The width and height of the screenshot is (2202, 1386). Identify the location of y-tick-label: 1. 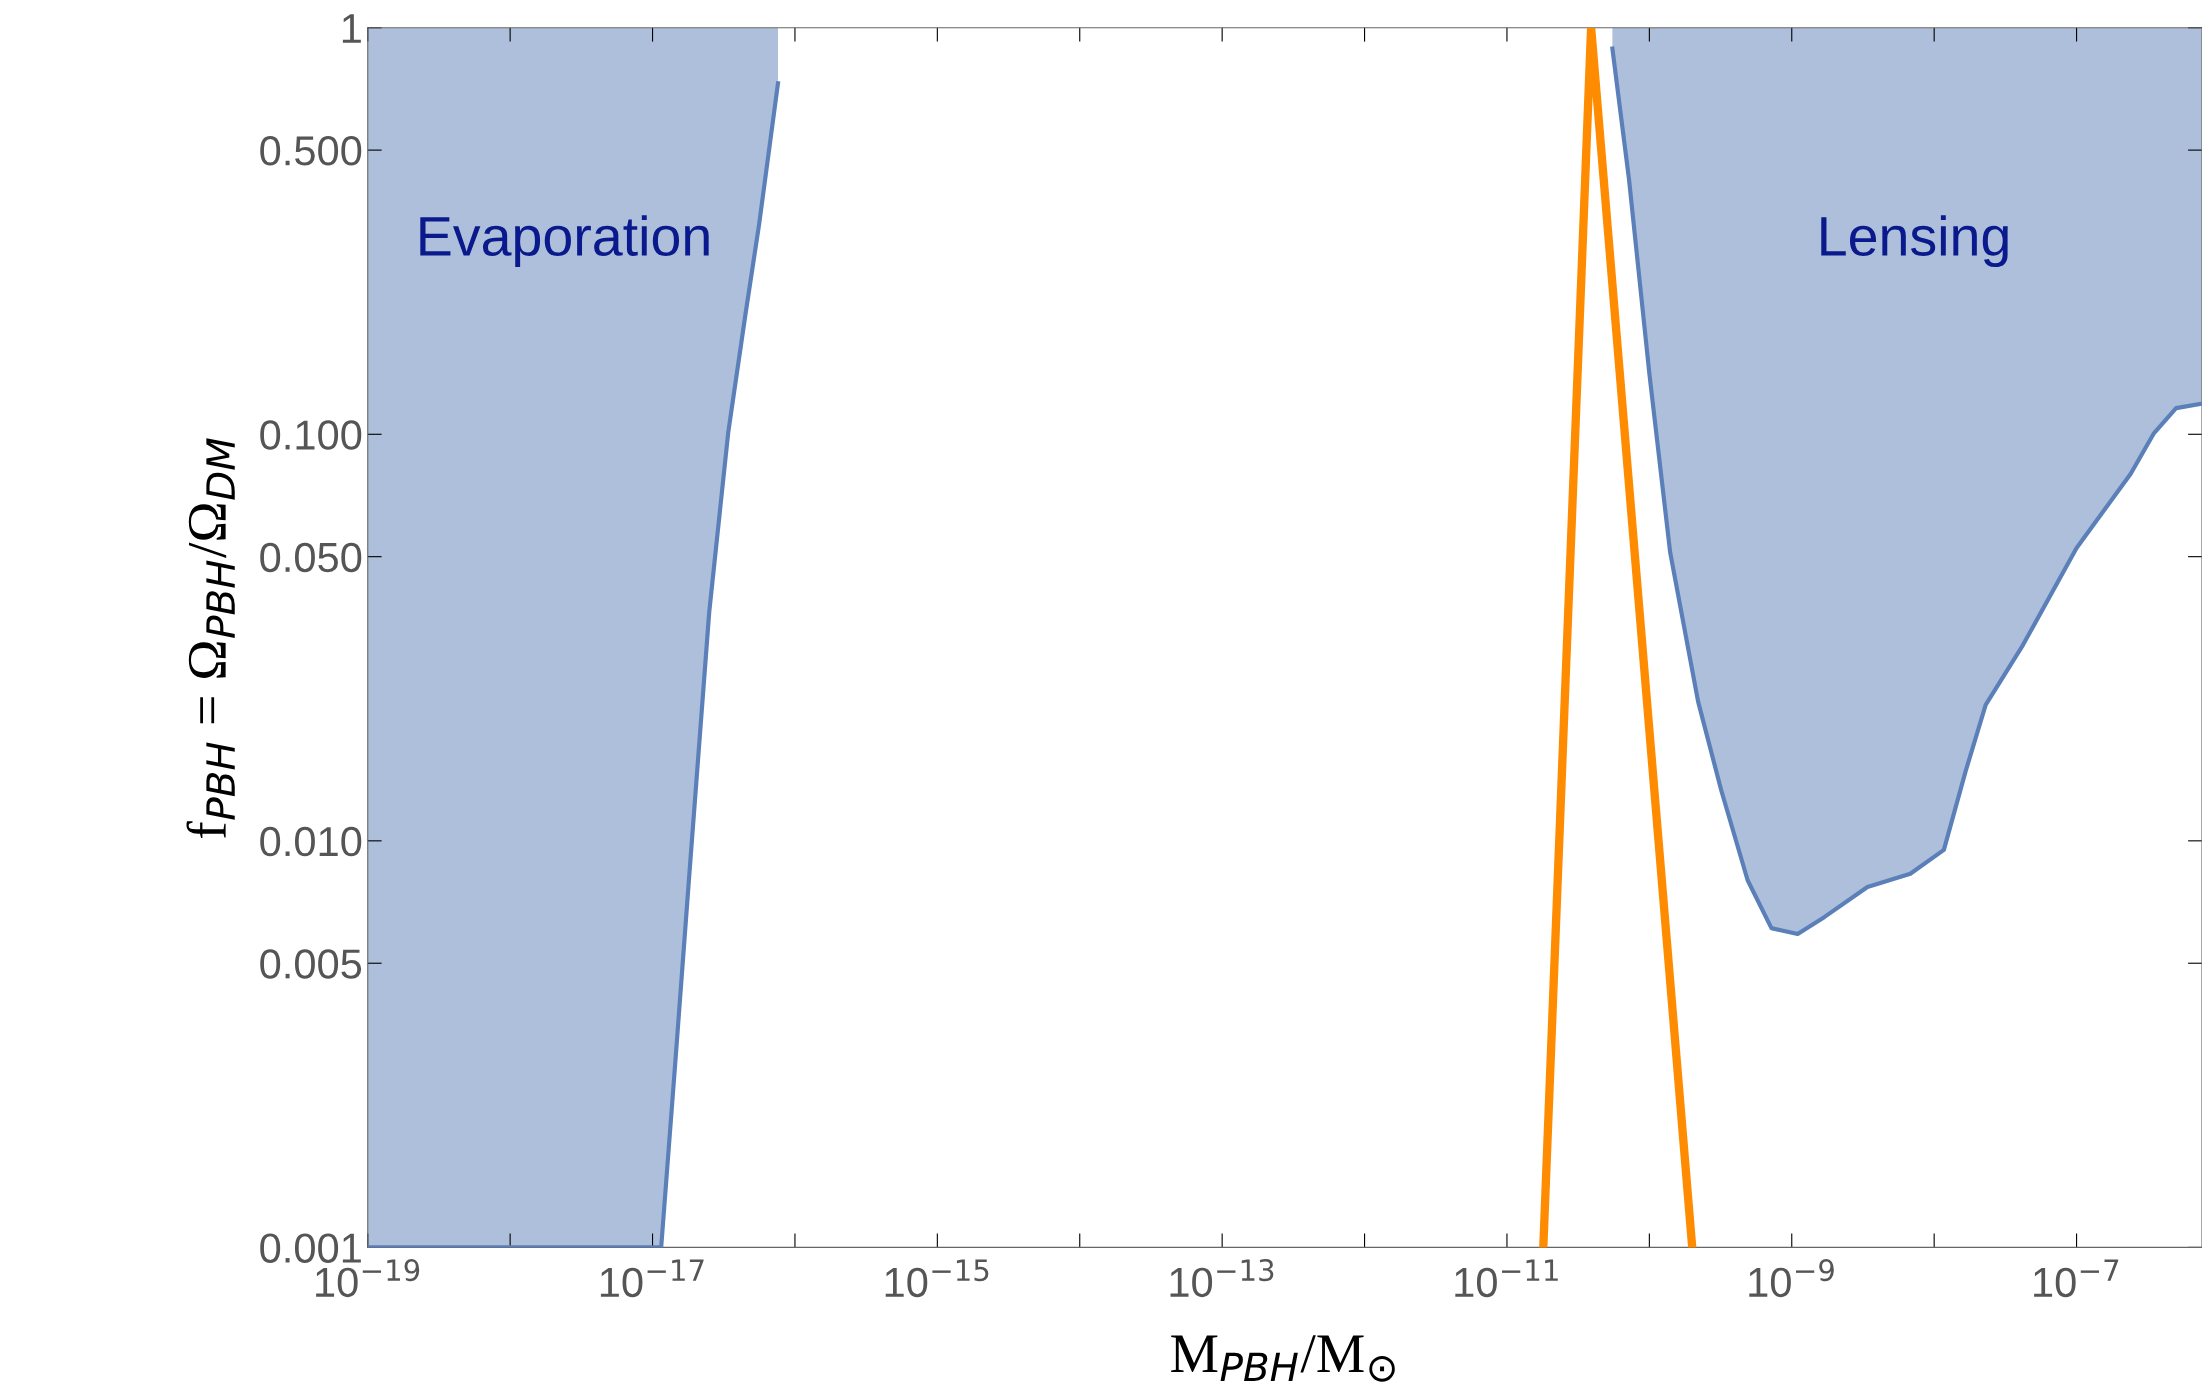
(351, 28).